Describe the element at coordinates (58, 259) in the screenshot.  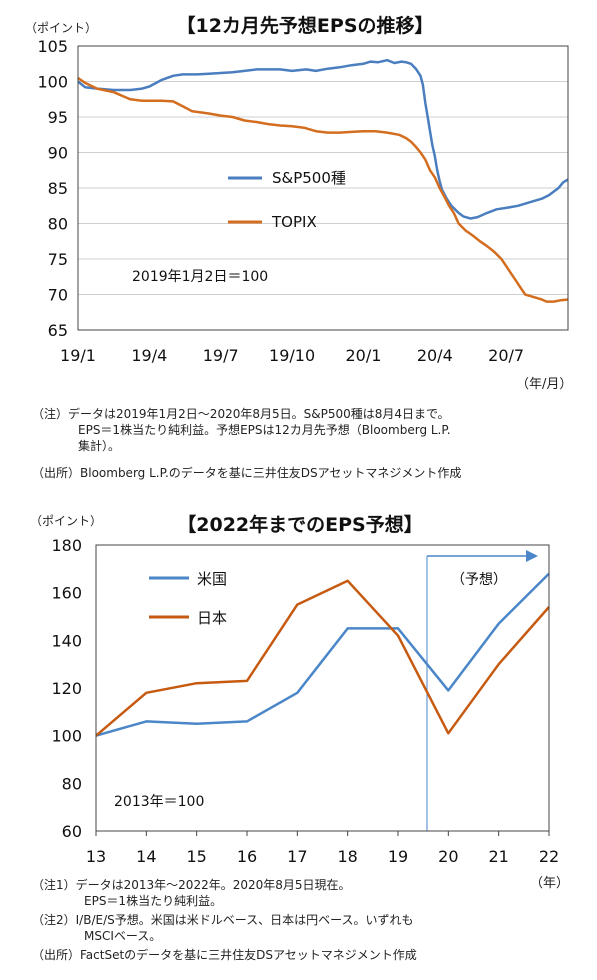
I see `chart1-ytick-label: 75` at that location.